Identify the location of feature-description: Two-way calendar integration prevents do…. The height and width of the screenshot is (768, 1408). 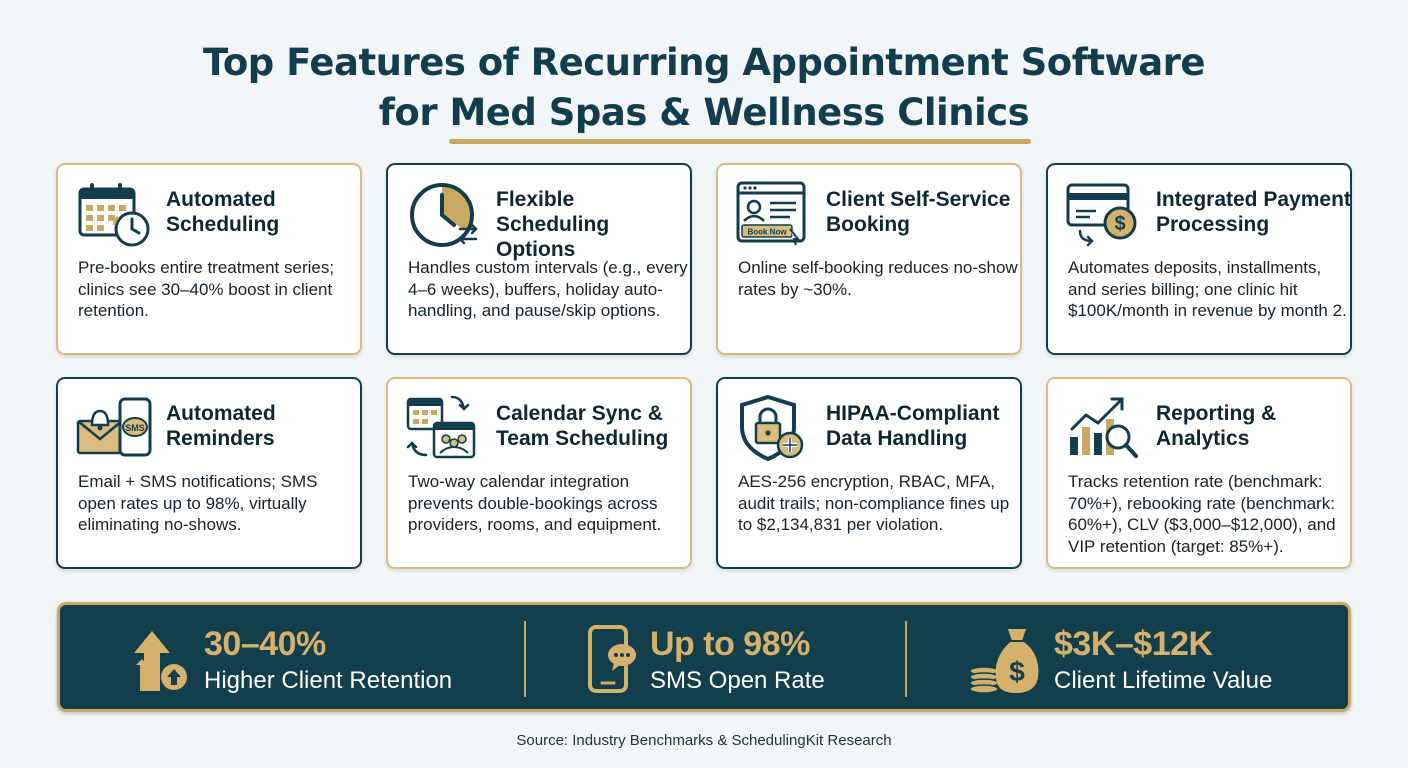
(535, 503).